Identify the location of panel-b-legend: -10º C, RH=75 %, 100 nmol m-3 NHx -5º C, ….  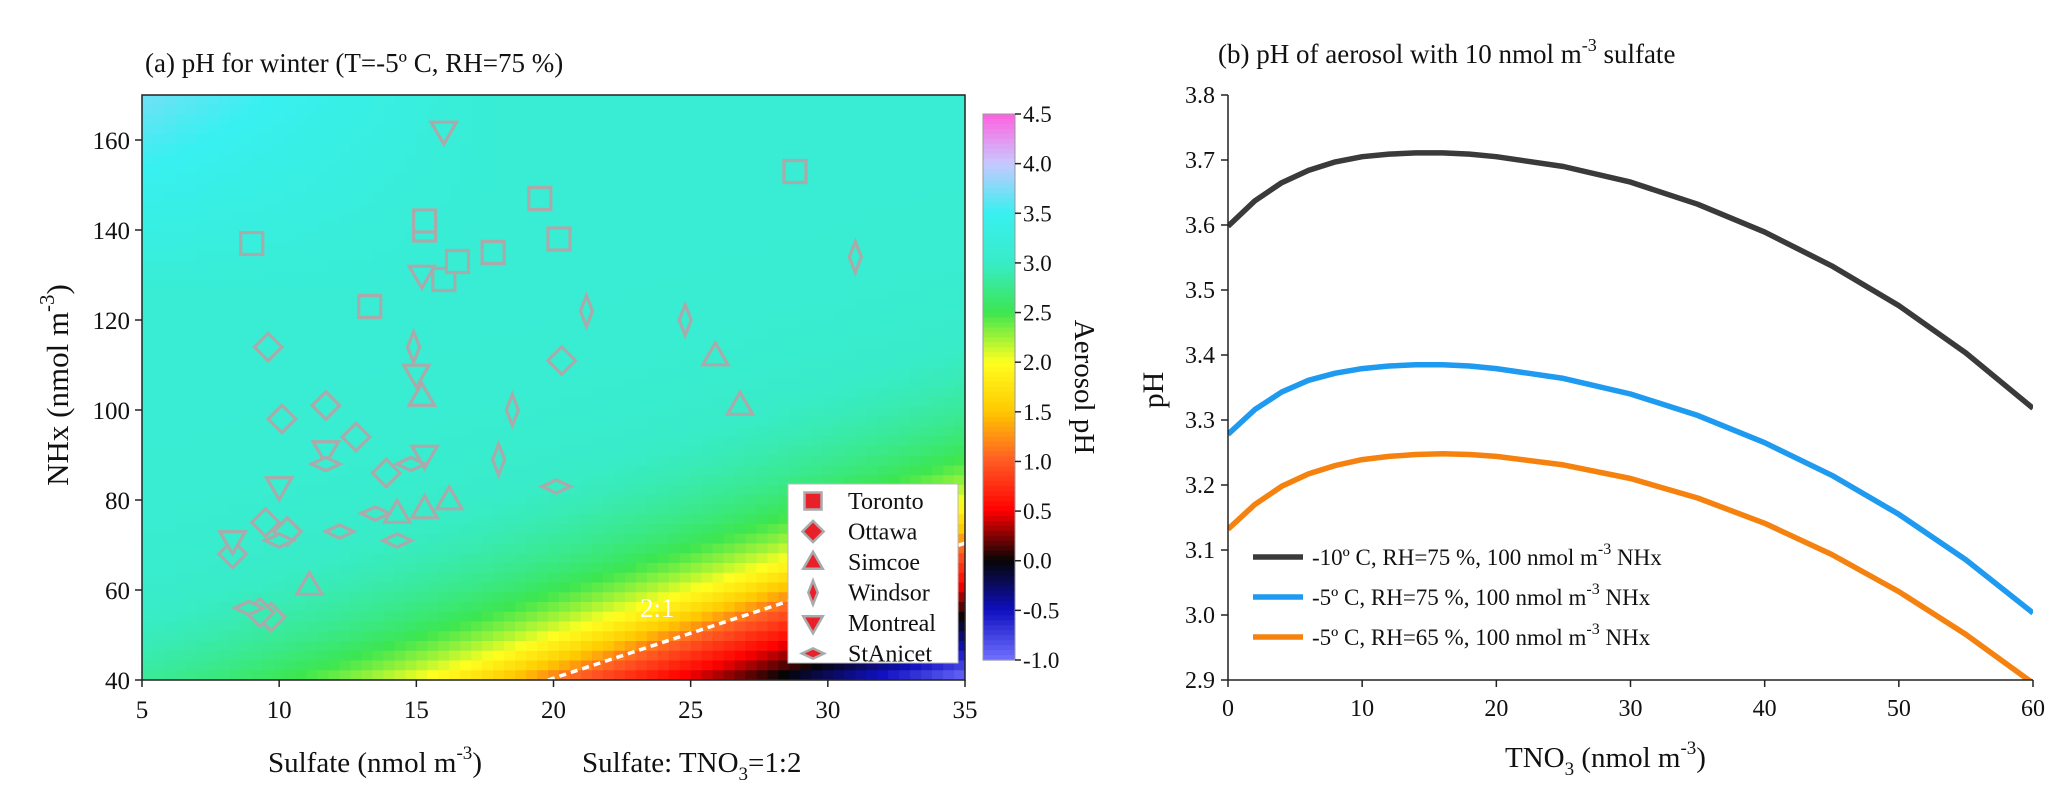
(1457, 595).